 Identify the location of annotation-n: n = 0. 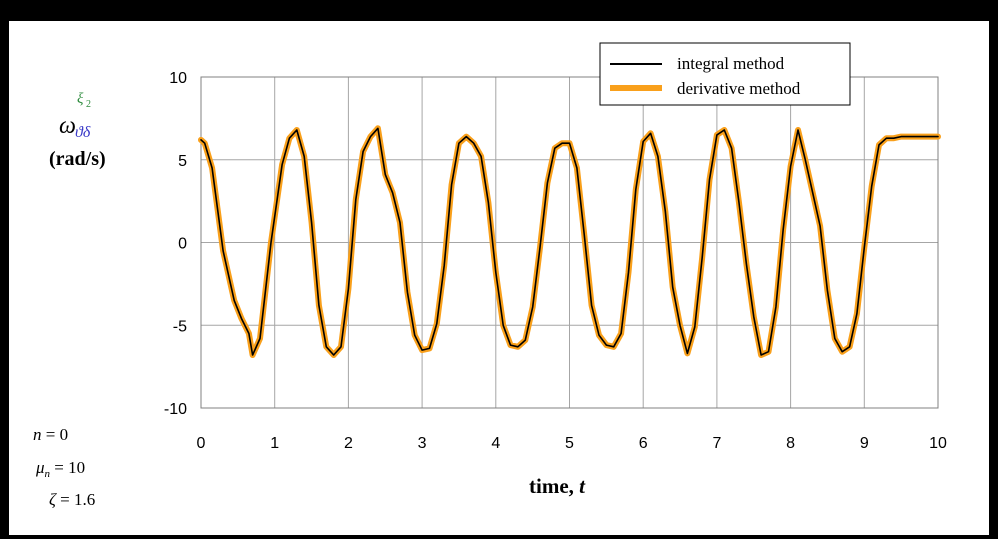
(50, 434).